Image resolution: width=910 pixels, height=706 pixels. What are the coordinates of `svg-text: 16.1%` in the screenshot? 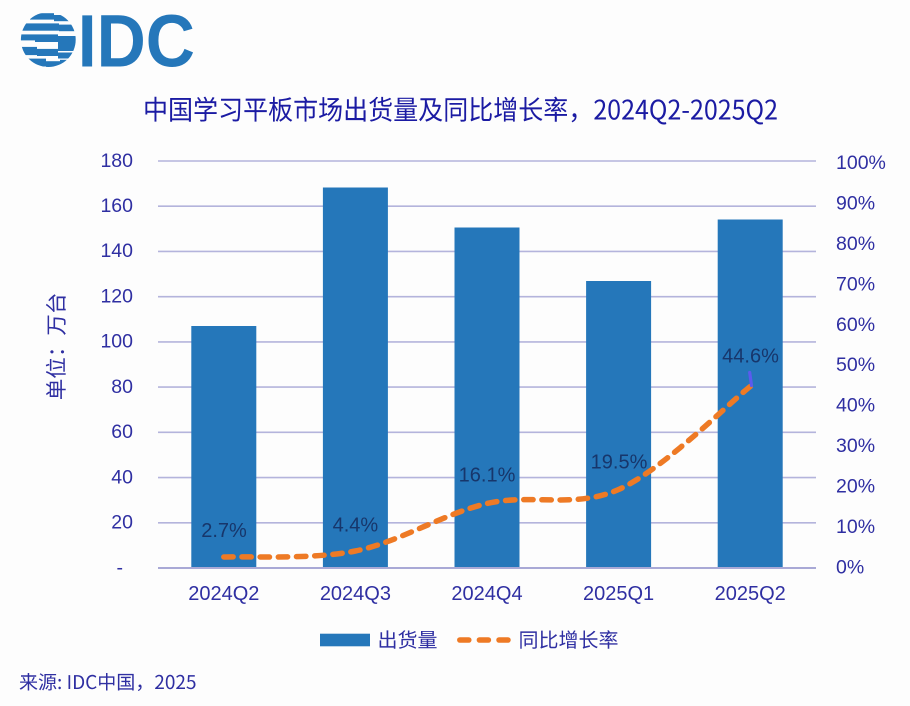 It's located at (487, 476).